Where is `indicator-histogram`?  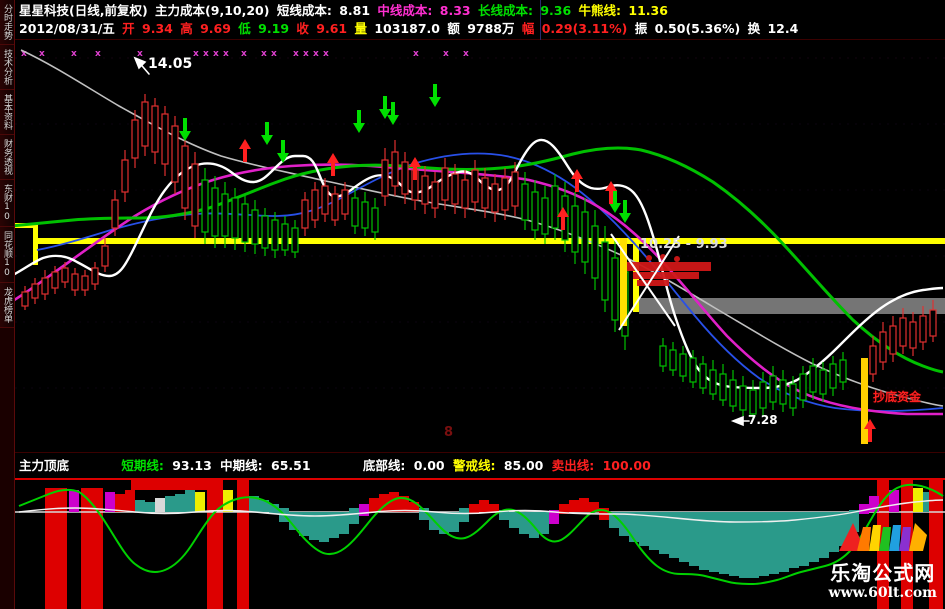
indicator-histogram is located at coordinates (499, 533).